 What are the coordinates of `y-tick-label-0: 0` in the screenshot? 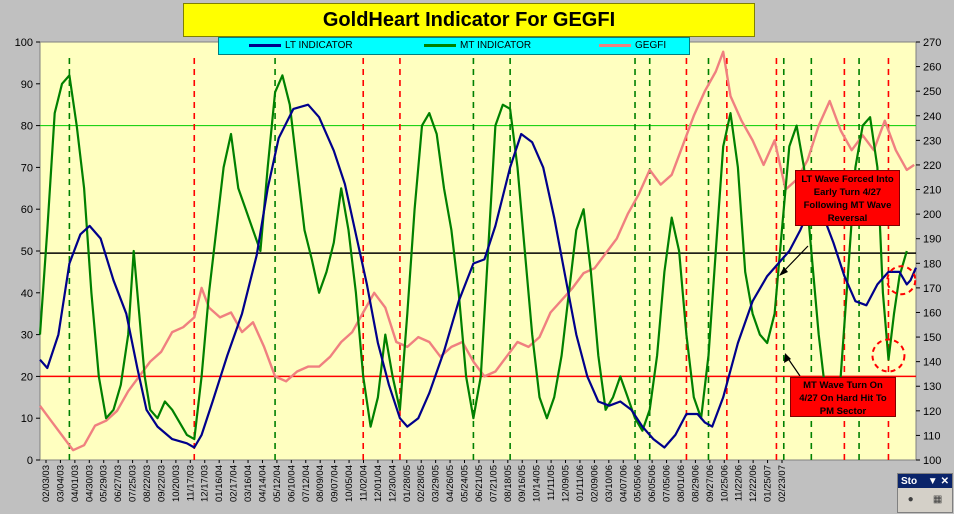 It's located at (30, 461).